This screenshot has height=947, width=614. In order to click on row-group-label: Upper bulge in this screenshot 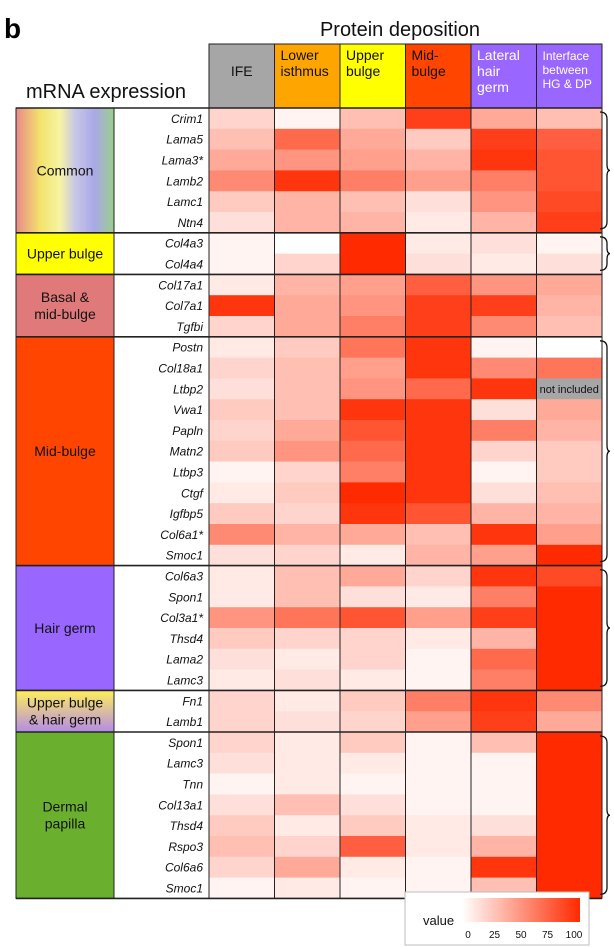, I will do `click(65, 703)`.